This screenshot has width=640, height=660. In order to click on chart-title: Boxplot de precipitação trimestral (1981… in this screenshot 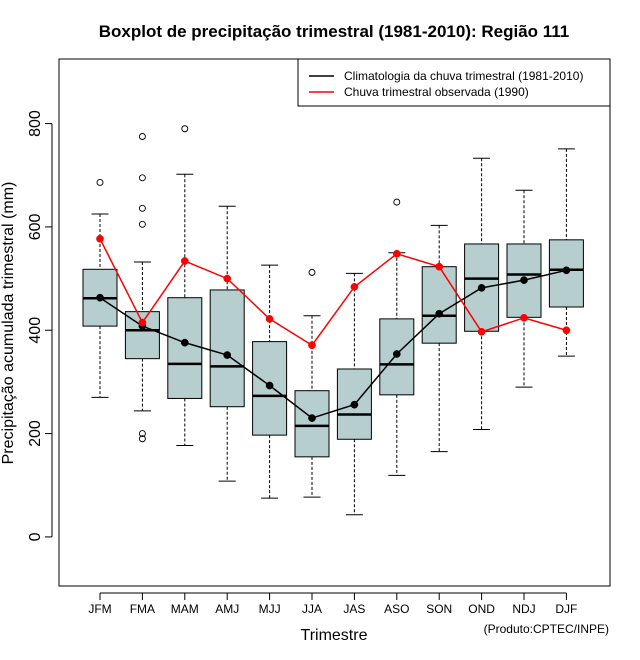, I will do `click(334, 31)`.